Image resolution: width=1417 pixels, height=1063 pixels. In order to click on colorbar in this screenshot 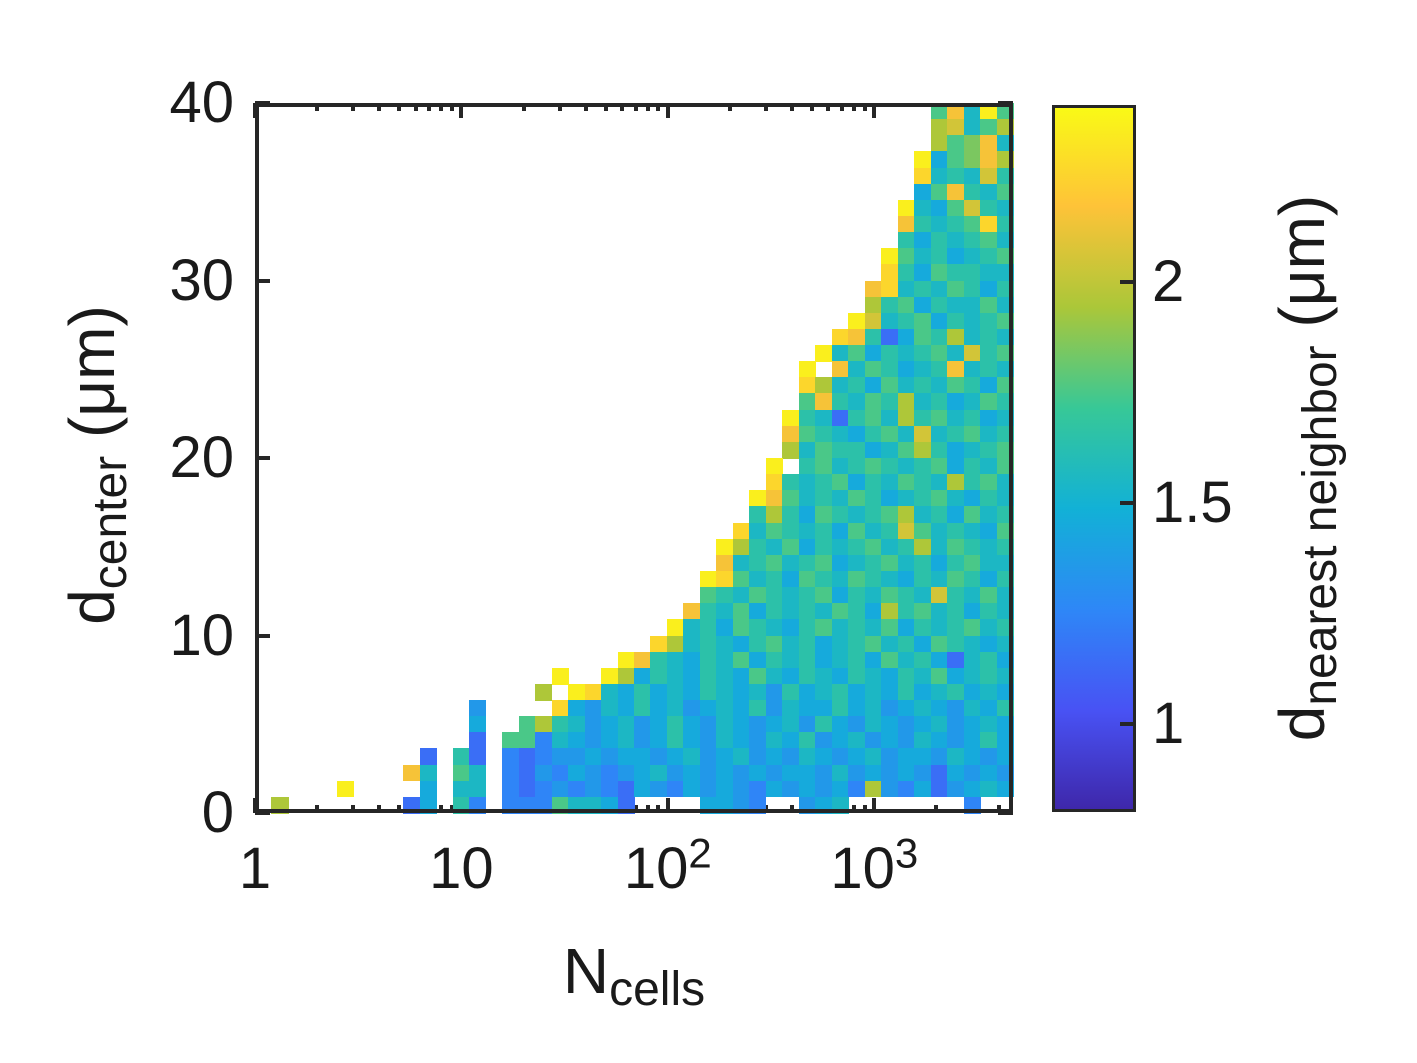, I will do `click(1094, 458)`.